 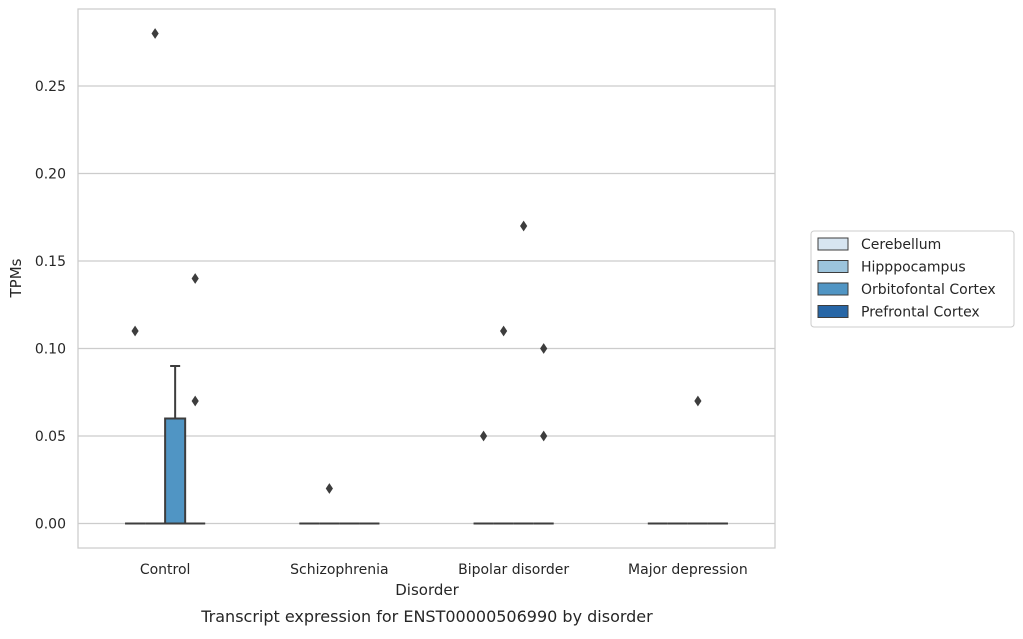 I want to click on y-tick-label: 0.05, so click(x=50, y=437).